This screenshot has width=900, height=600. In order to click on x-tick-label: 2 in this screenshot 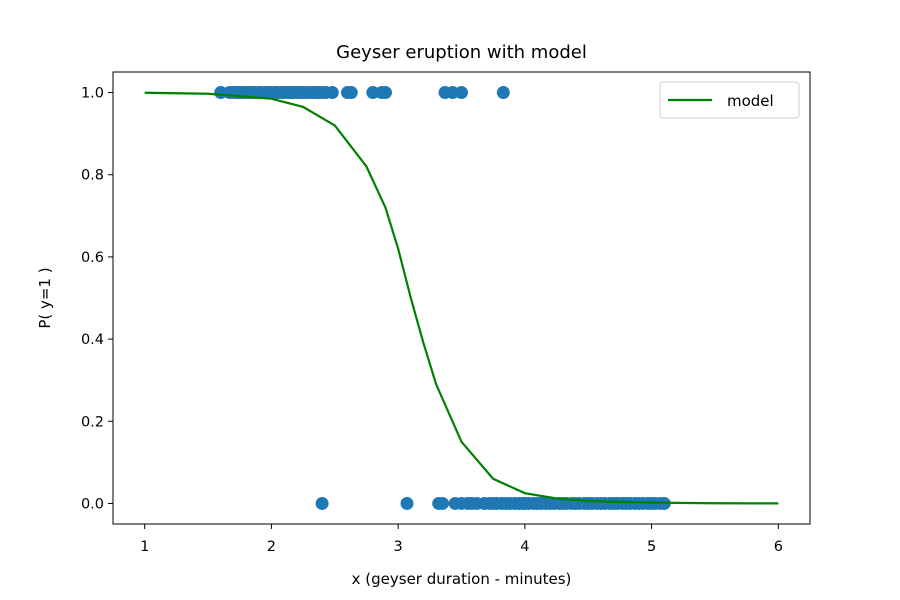, I will do `click(271, 547)`.